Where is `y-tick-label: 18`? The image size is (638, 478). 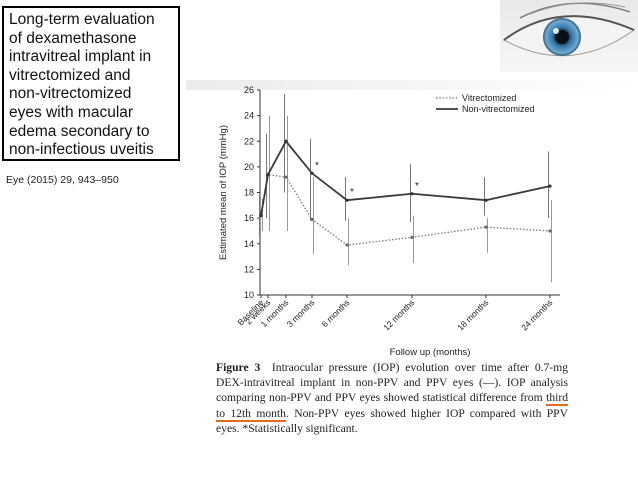
y-tick-label: 18 is located at coordinates (249, 193).